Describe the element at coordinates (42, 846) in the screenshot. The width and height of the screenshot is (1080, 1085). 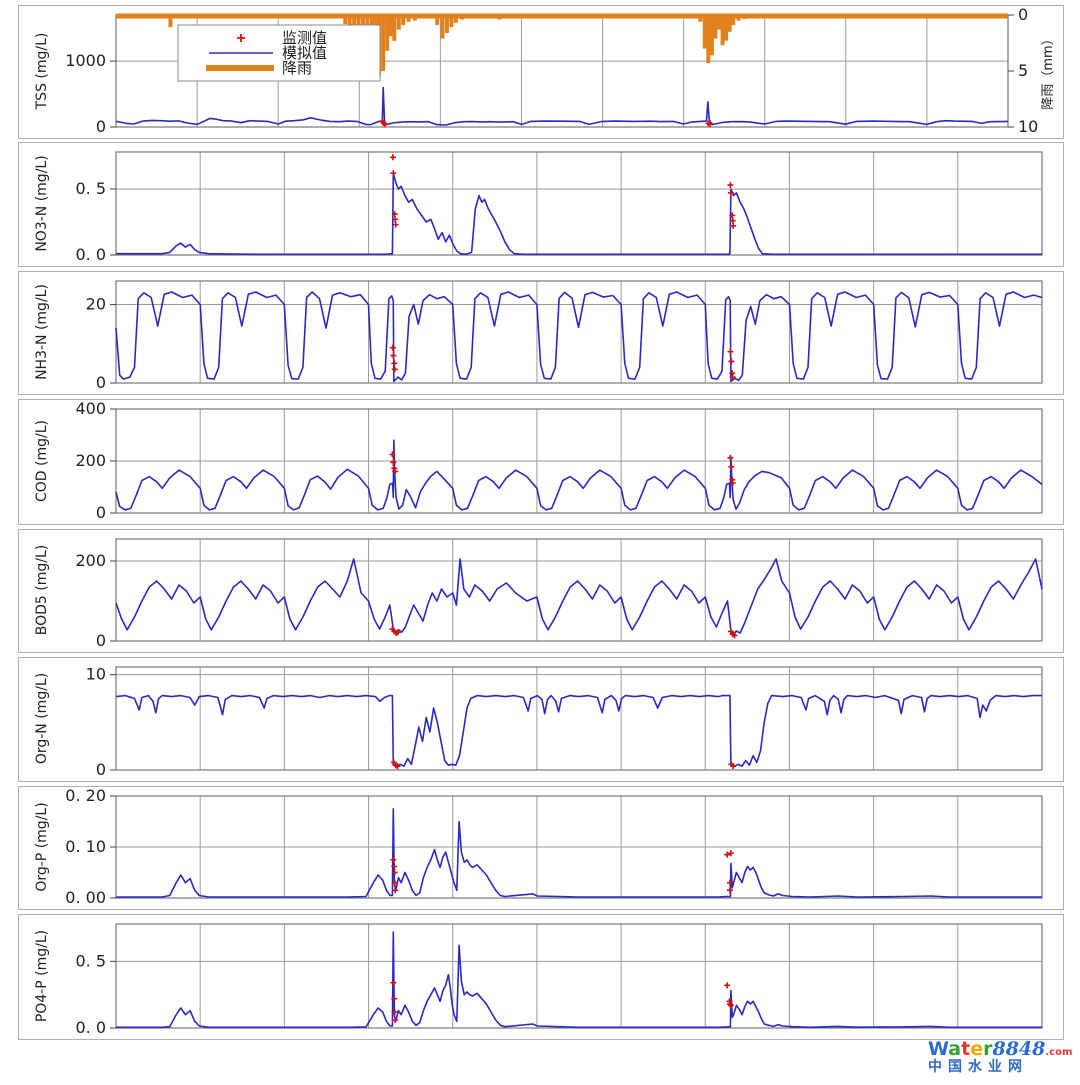
I see `y-axis-label: Org-P (mg/L)` at that location.